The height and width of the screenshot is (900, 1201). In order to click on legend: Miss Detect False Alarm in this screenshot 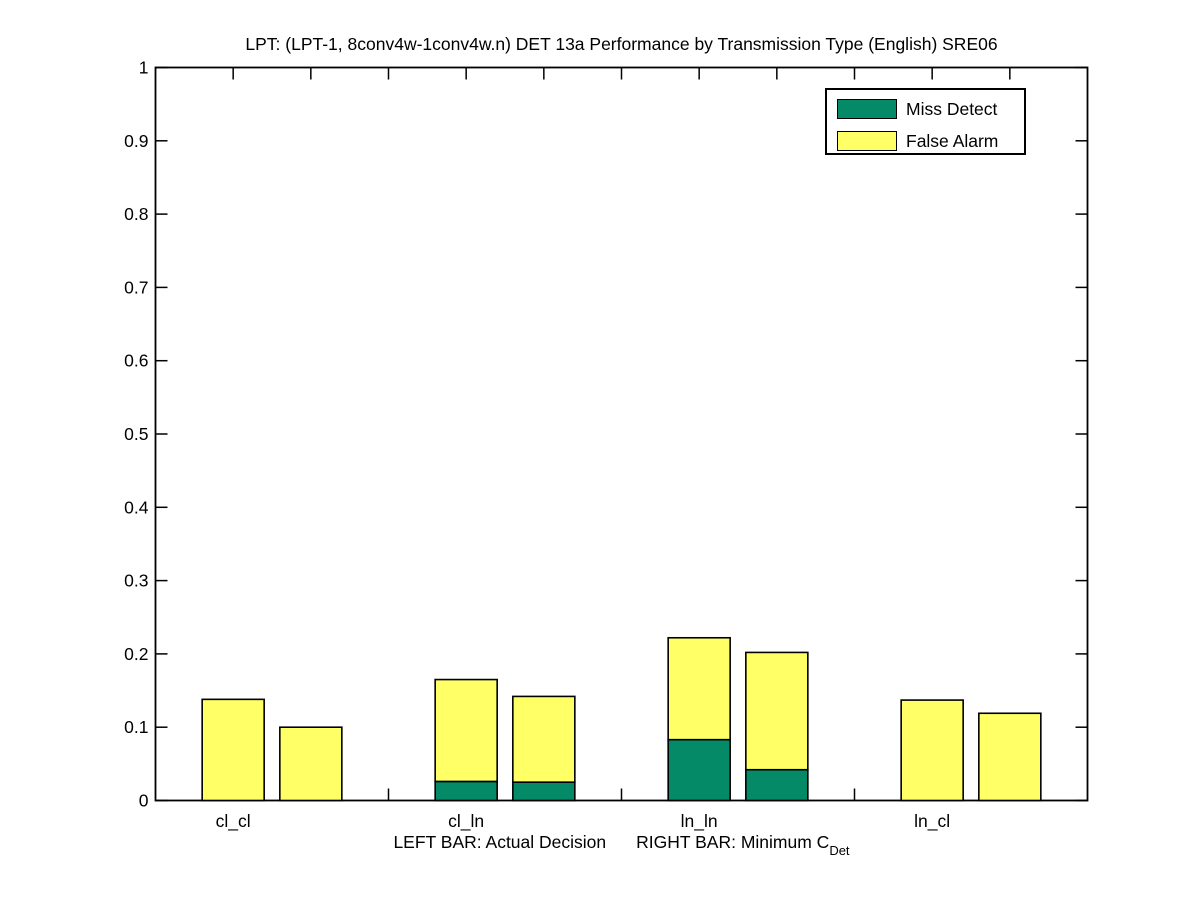, I will do `click(925, 121)`.